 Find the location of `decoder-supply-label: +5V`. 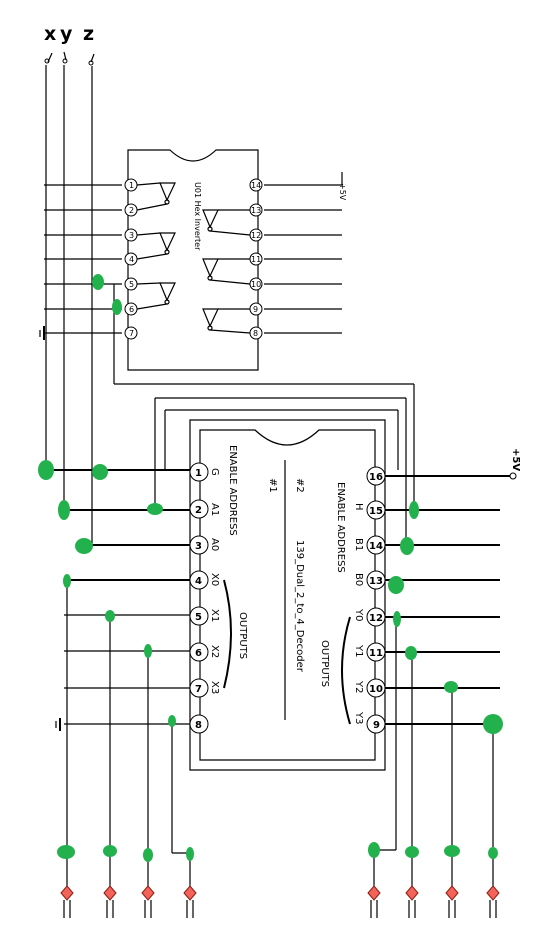

decoder-supply-label: +5V is located at coordinates (515, 459).